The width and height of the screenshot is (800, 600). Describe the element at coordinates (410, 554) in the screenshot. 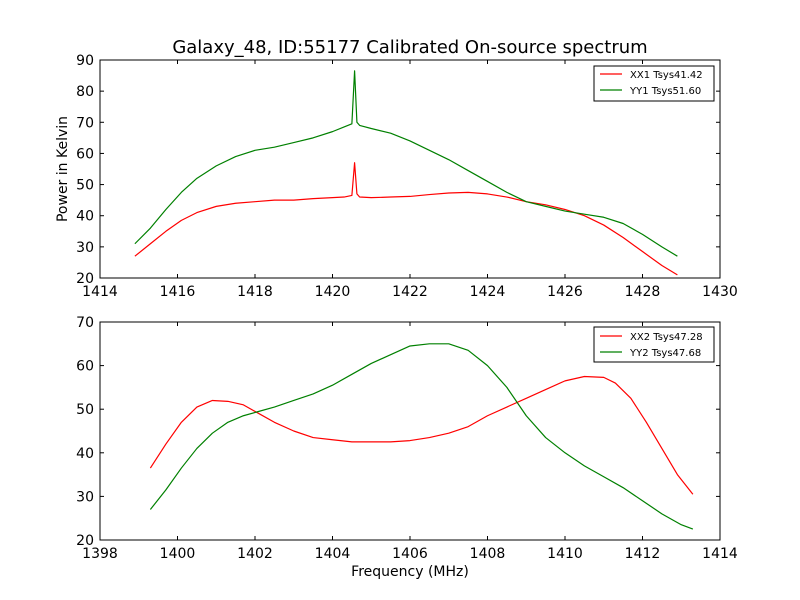

I see `x-tick-label: 1406` at that location.